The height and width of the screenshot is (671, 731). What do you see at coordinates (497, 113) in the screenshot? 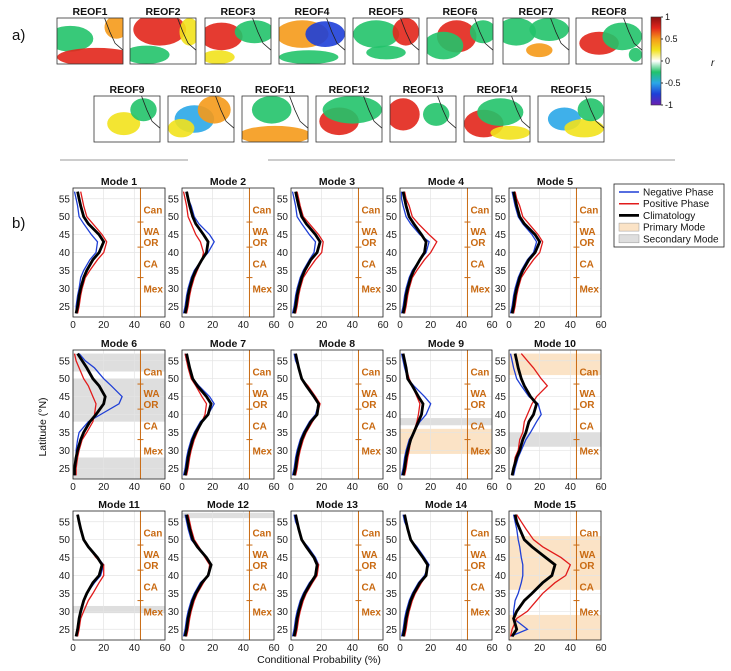
I see `reof-map: REOF14` at bounding box center [497, 113].